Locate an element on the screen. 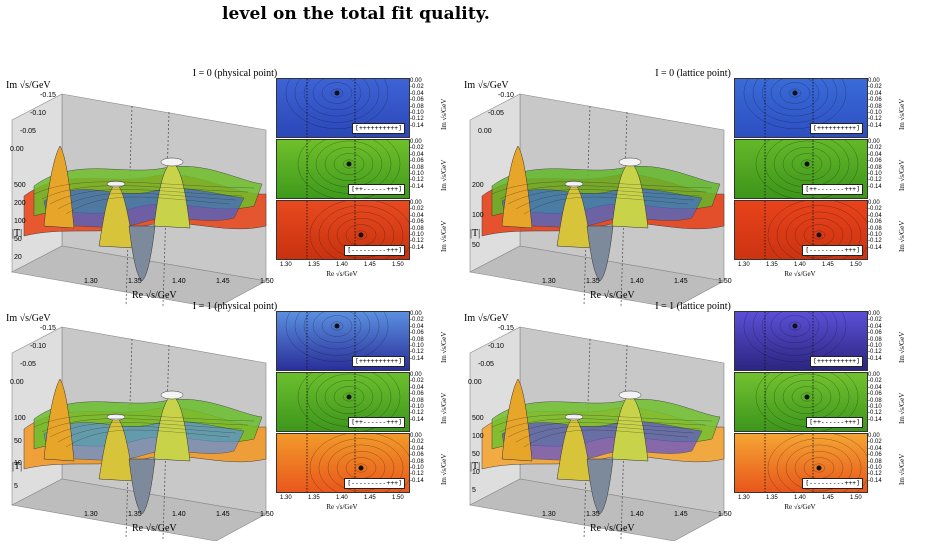 The image size is (934, 545). x-axis-tick: 1.35 is located at coordinates (135, 514).